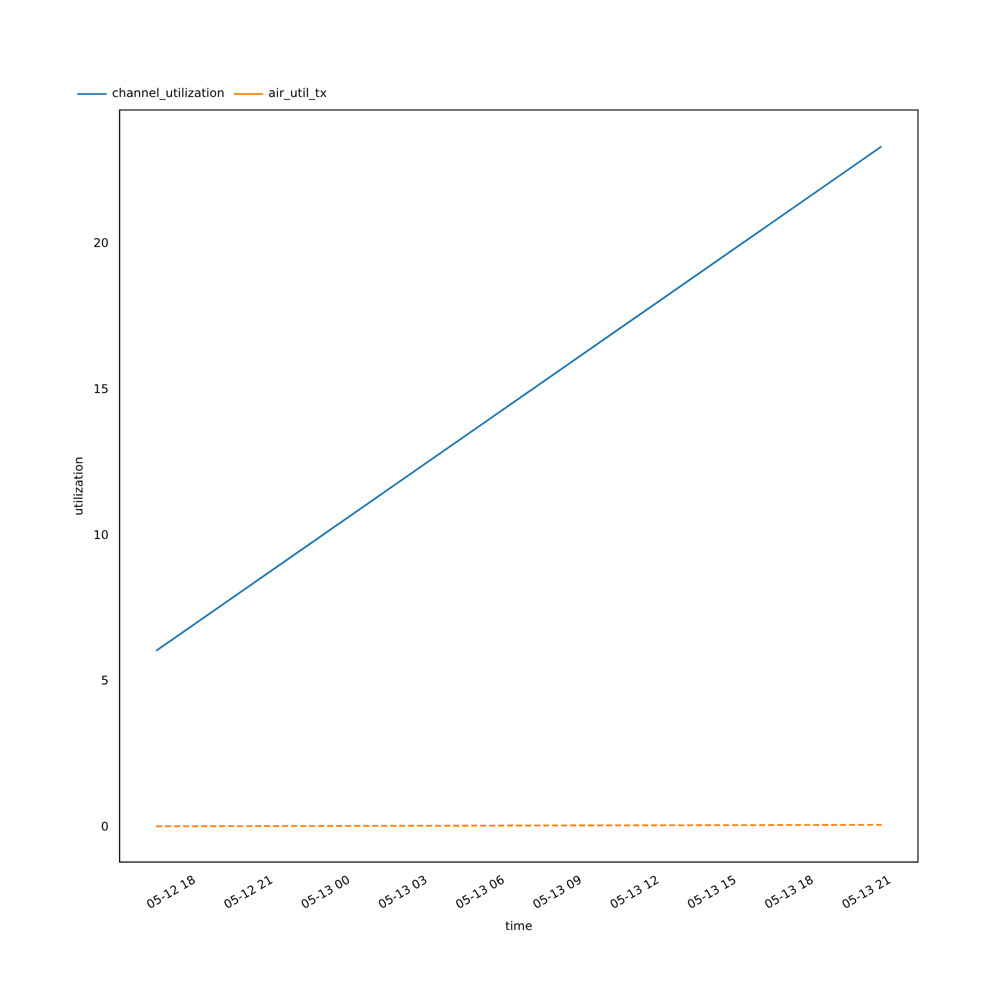 This screenshot has height=1000, width=1000. I want to click on y-tick-label: 10, so click(101, 535).